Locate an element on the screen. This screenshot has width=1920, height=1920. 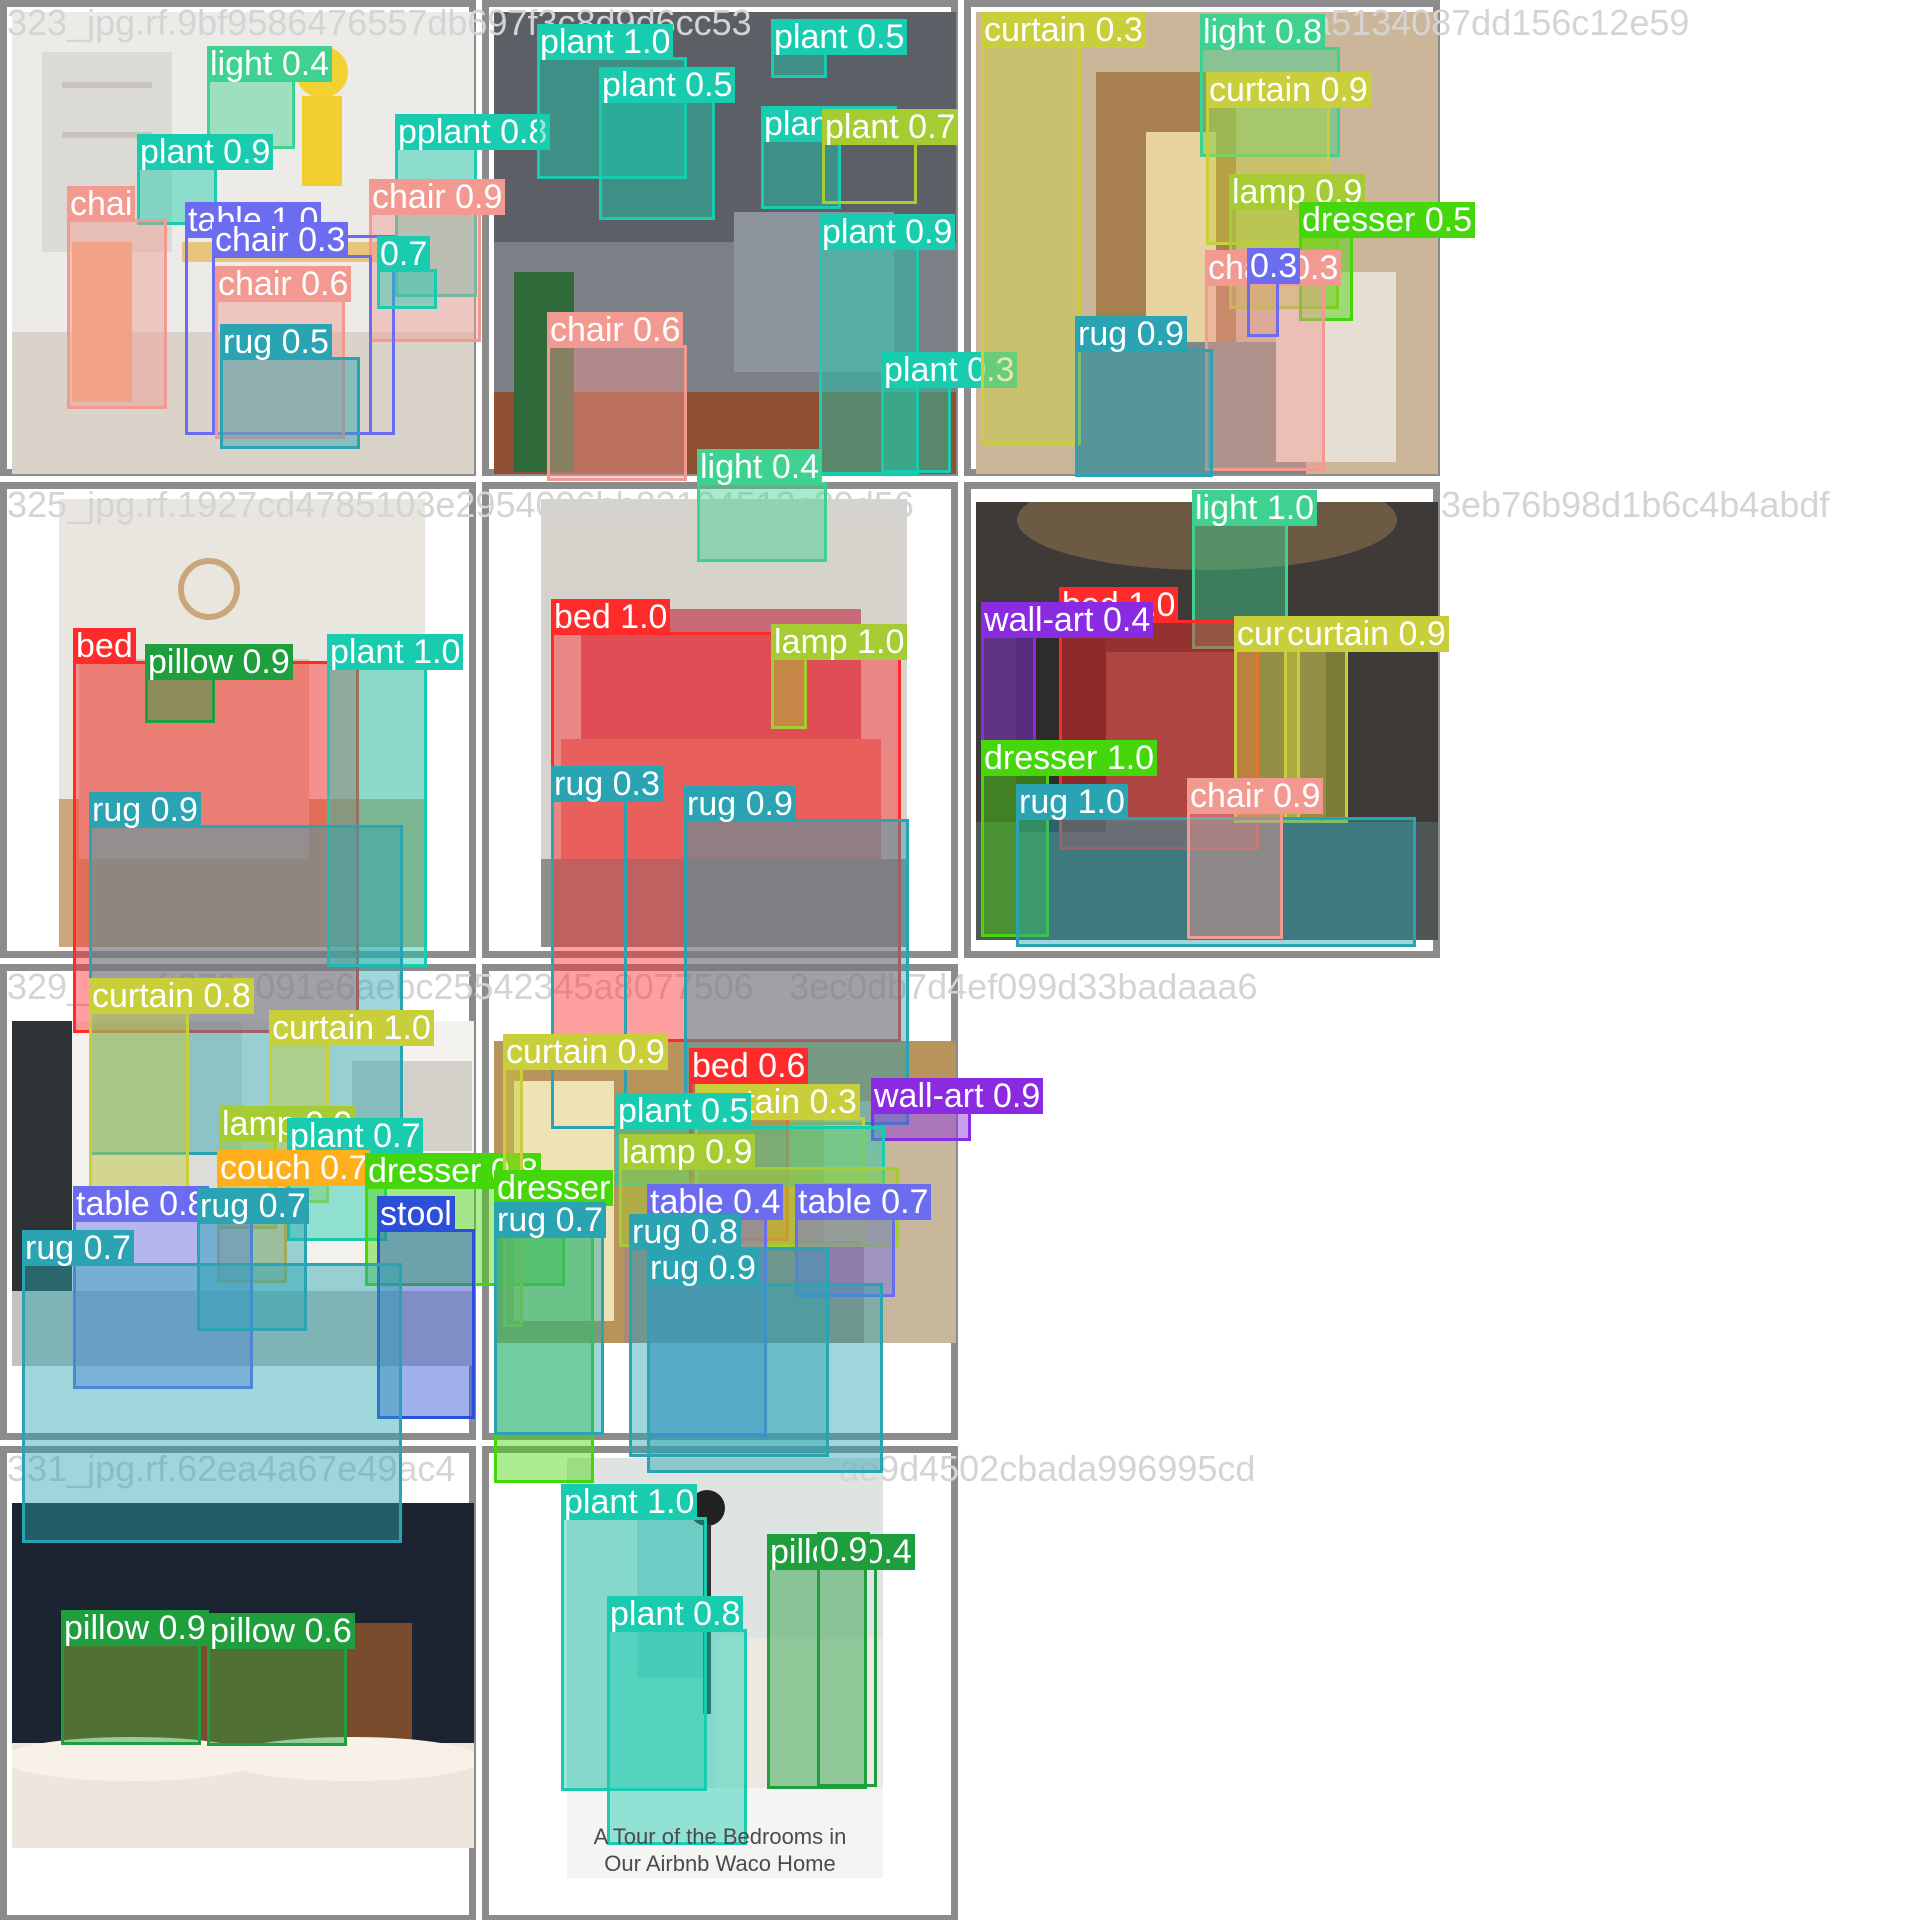
detection-label: curtain 1.0 is located at coordinates (351, 1028).